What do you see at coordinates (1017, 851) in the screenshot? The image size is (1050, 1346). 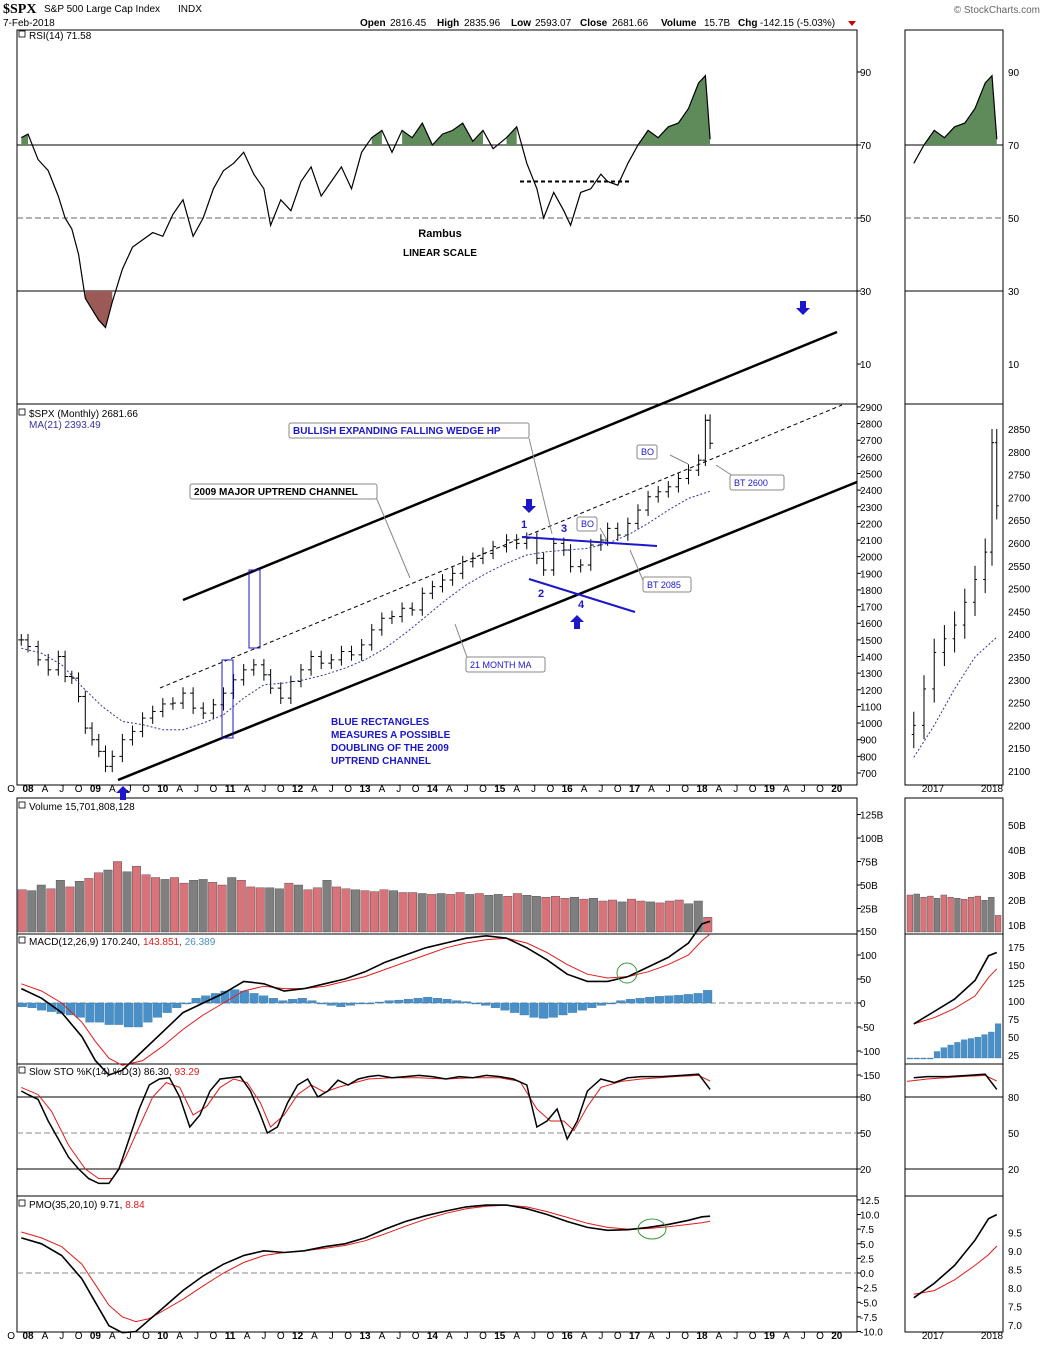 I see `right-volume-tick-label: 40B` at bounding box center [1017, 851].